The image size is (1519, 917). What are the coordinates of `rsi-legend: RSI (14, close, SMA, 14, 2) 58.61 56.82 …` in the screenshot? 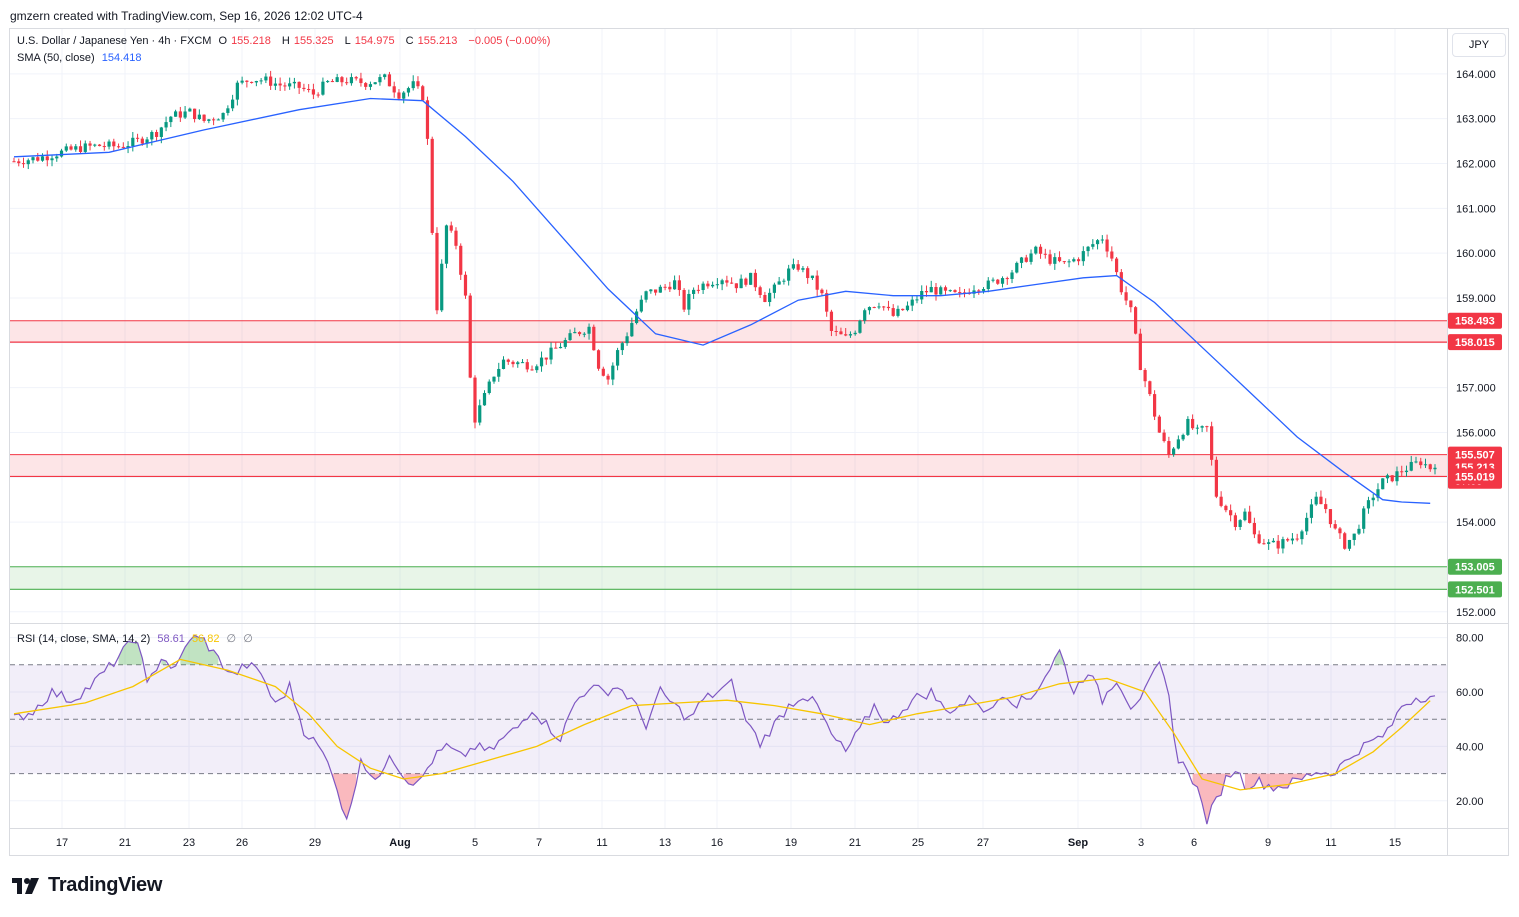 It's located at (137, 638).